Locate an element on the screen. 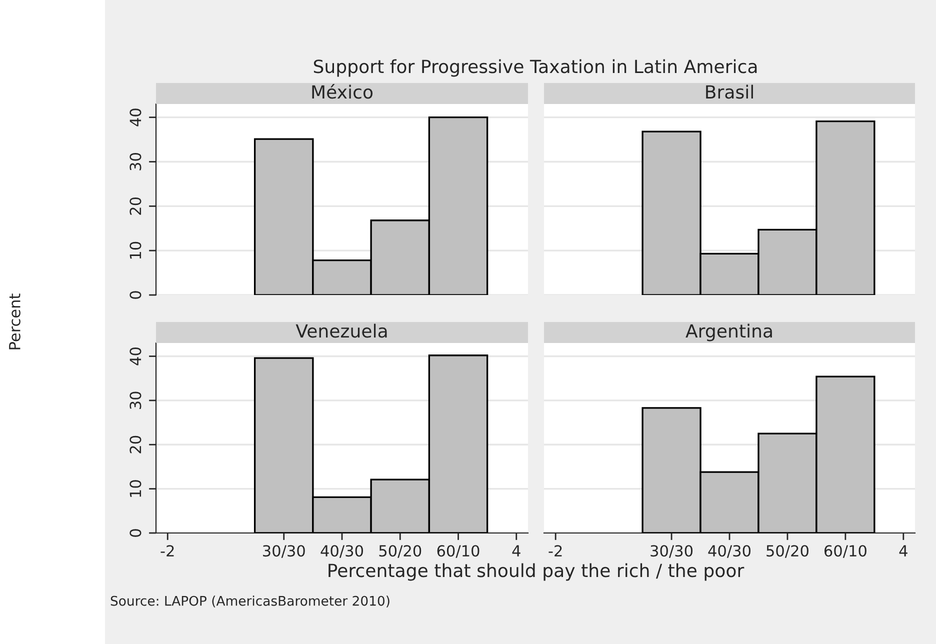 This screenshot has width=936, height=644. x-axis-title: Percentage that should pay the rich / the poor is located at coordinates (536, 572).